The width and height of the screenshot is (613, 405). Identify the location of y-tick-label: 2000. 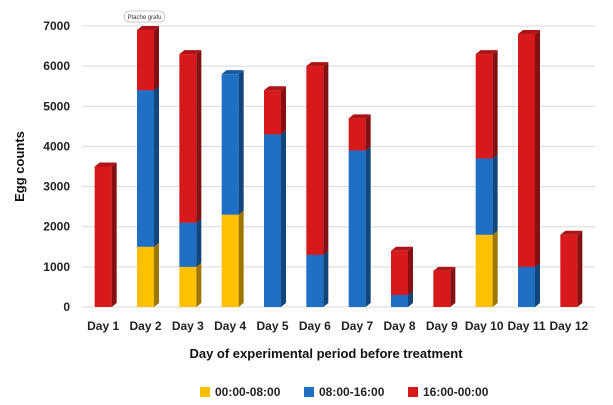
(56, 227).